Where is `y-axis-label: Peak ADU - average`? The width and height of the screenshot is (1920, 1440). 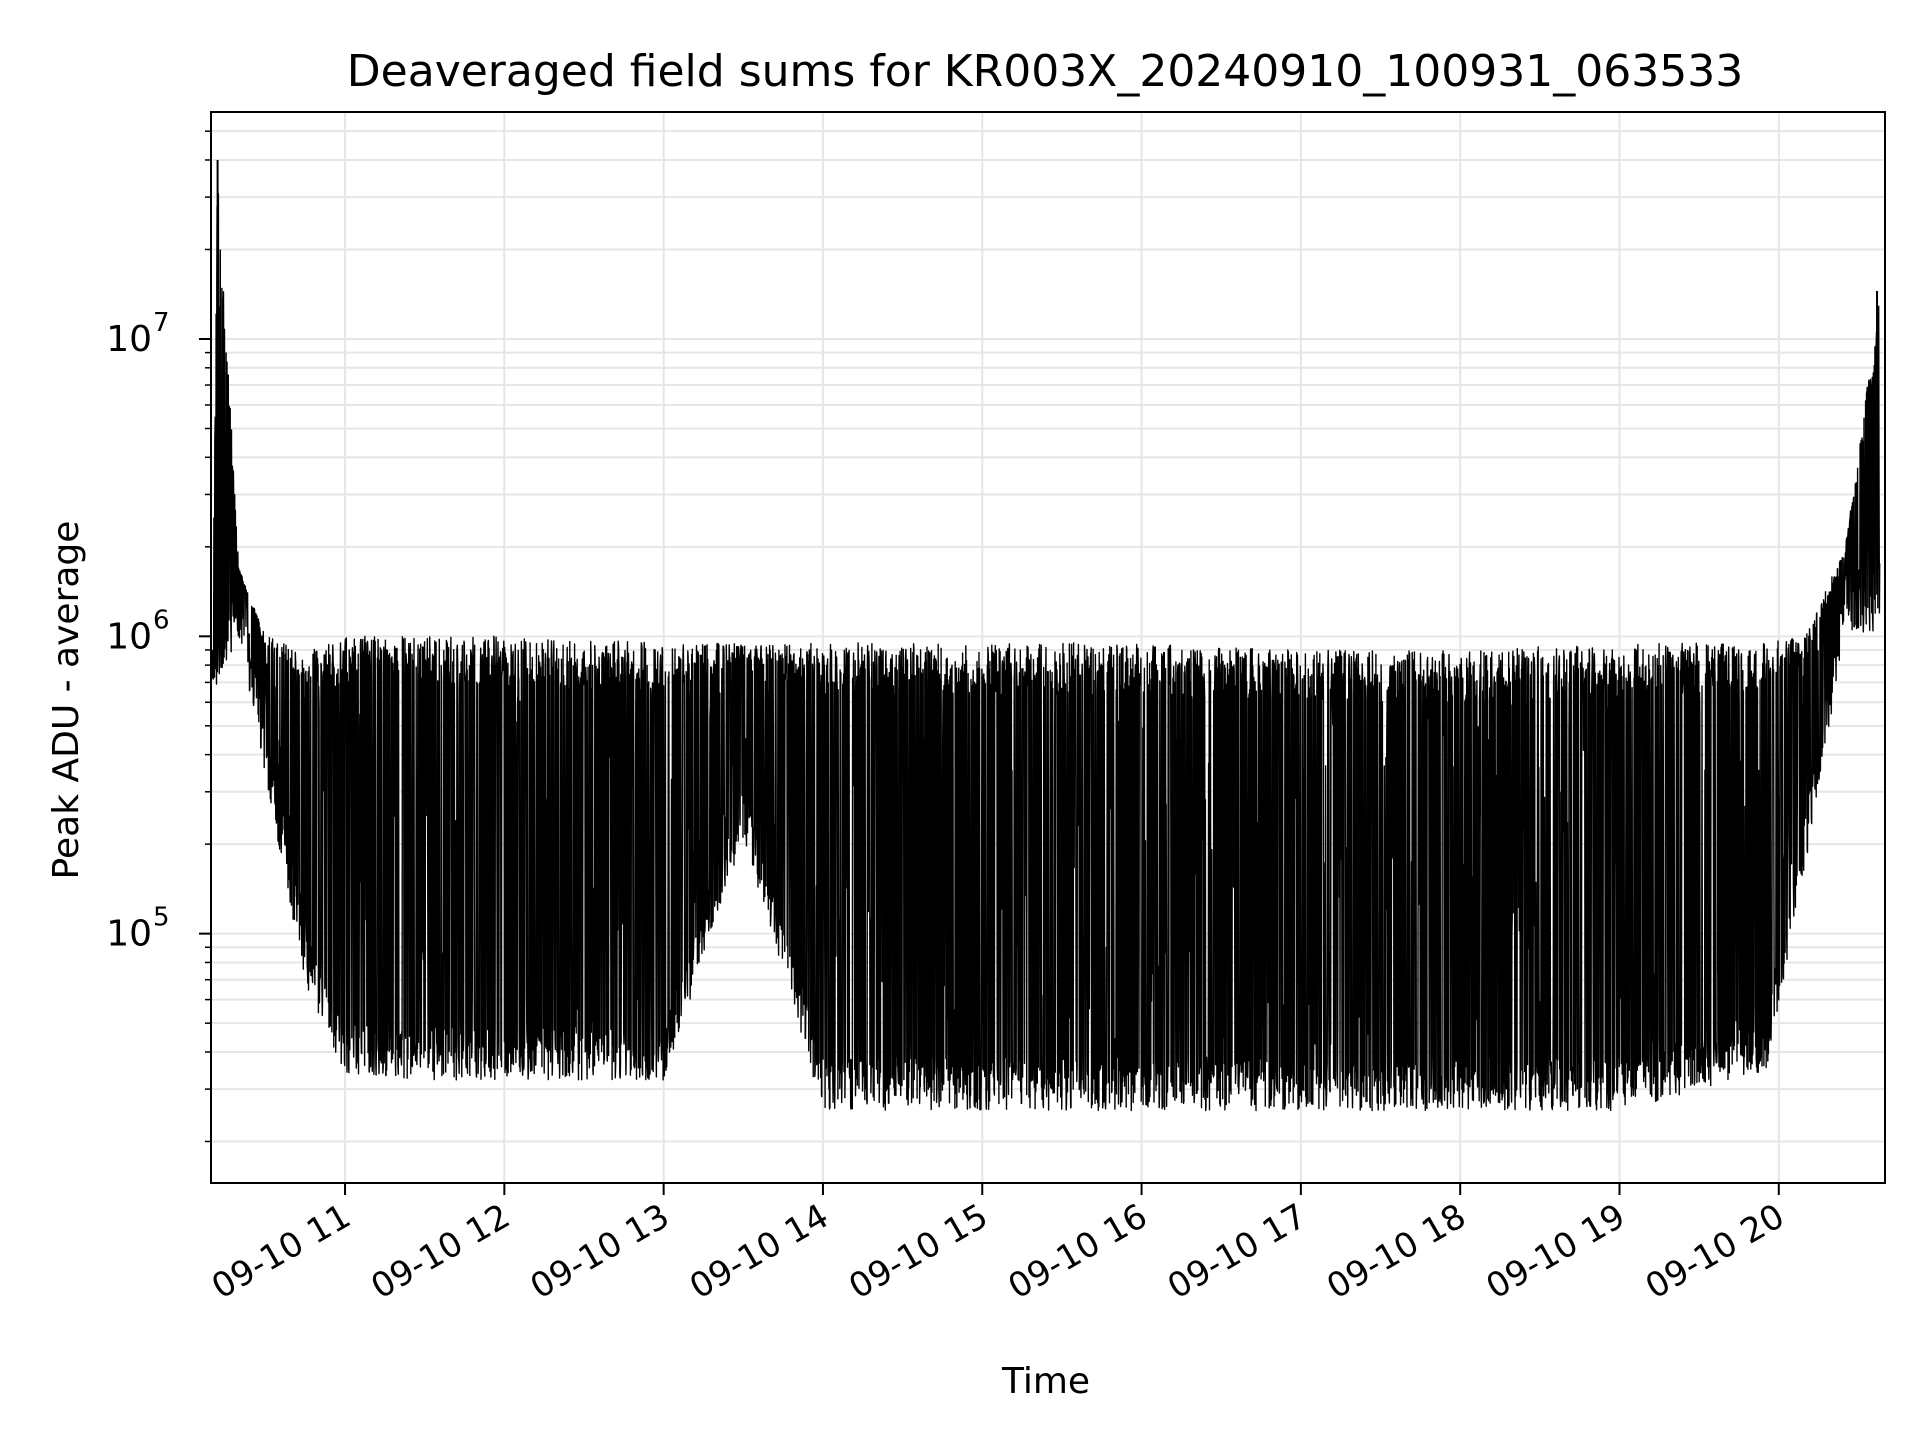
y-axis-label: Peak ADU - average is located at coordinates (66, 700).